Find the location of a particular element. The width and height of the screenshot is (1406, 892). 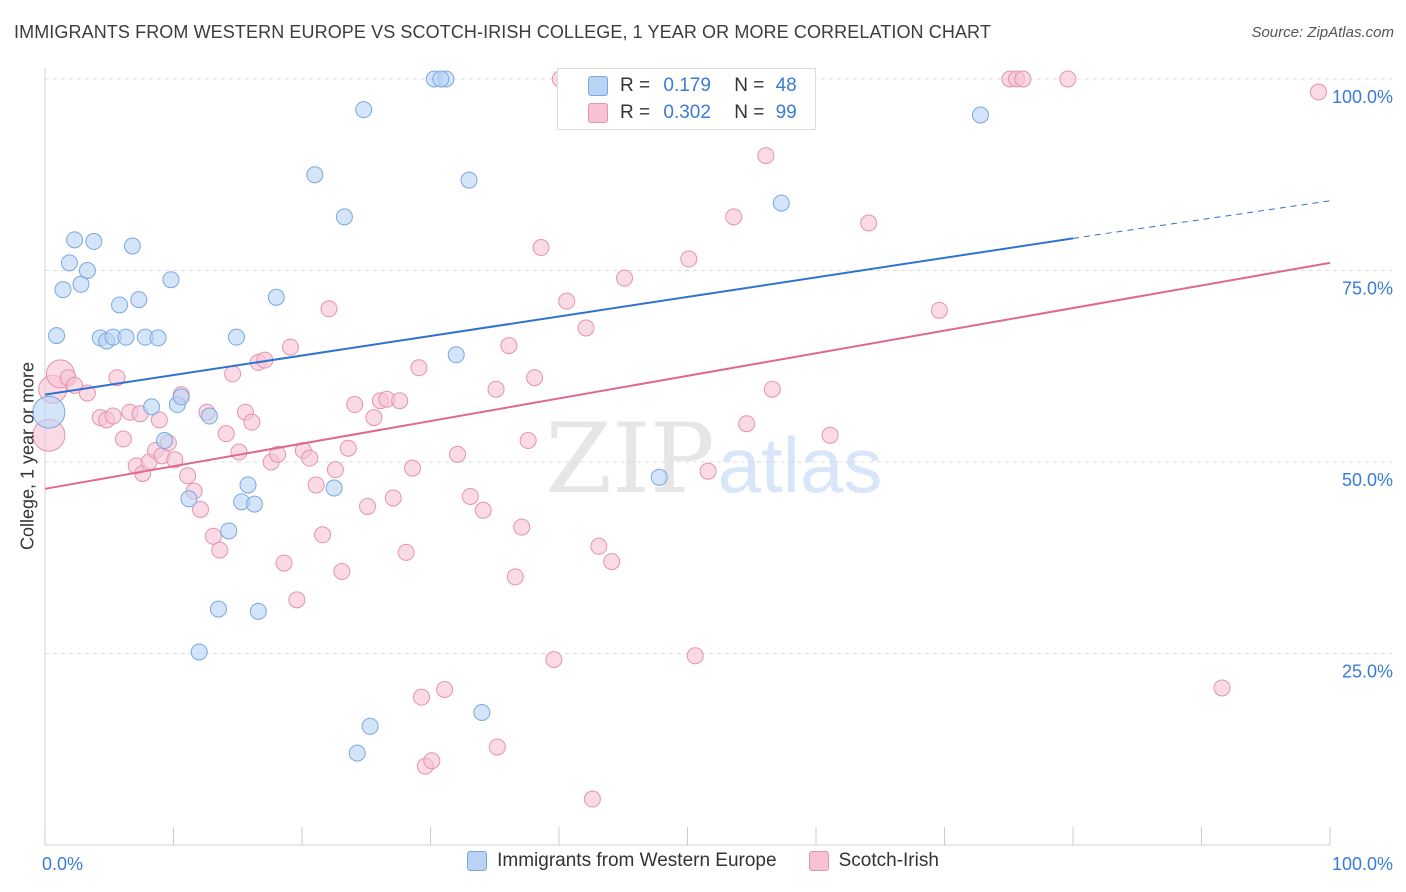

stats-legend: R = 0.179 N = 48 R = 0.302 N = 99 is located at coordinates (686, 99).